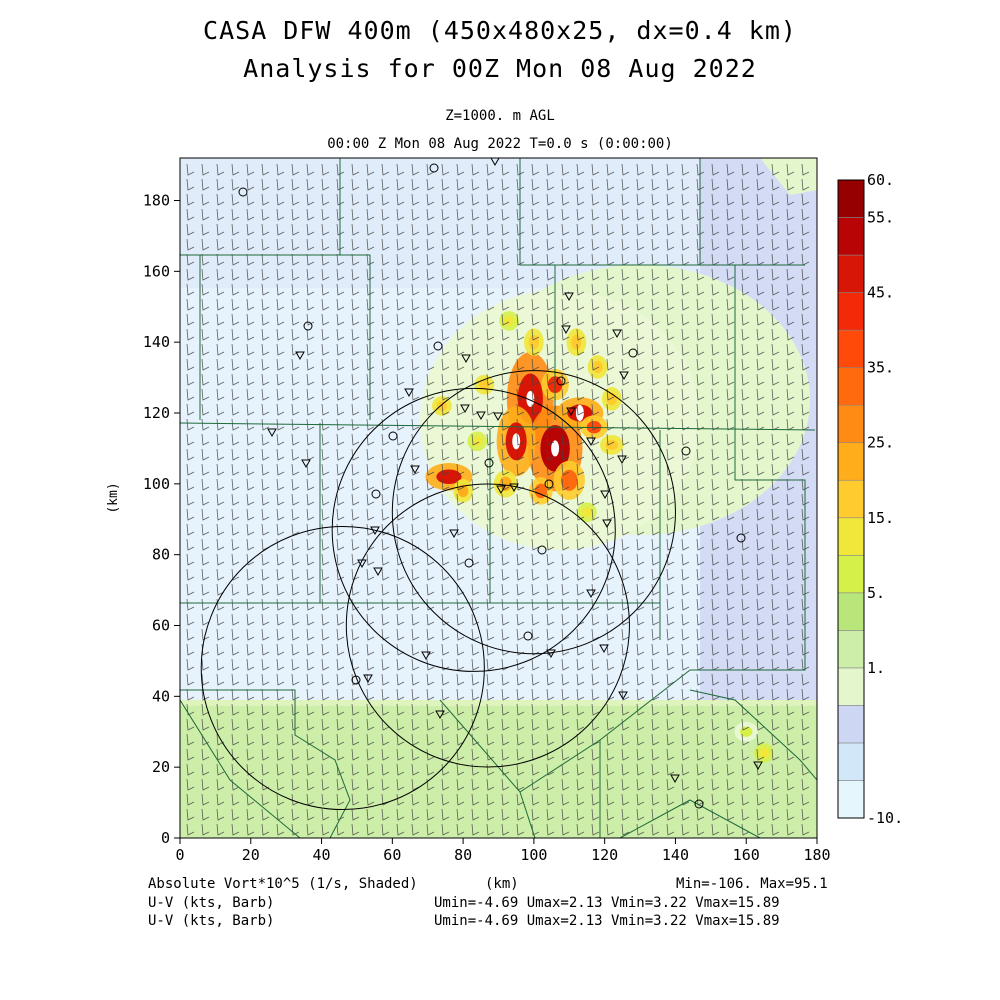 Image resolution: width=1000 pixels, height=1000 pixels. What do you see at coordinates (165, 838) in the screenshot?
I see `y-tick-label: 0` at bounding box center [165, 838].